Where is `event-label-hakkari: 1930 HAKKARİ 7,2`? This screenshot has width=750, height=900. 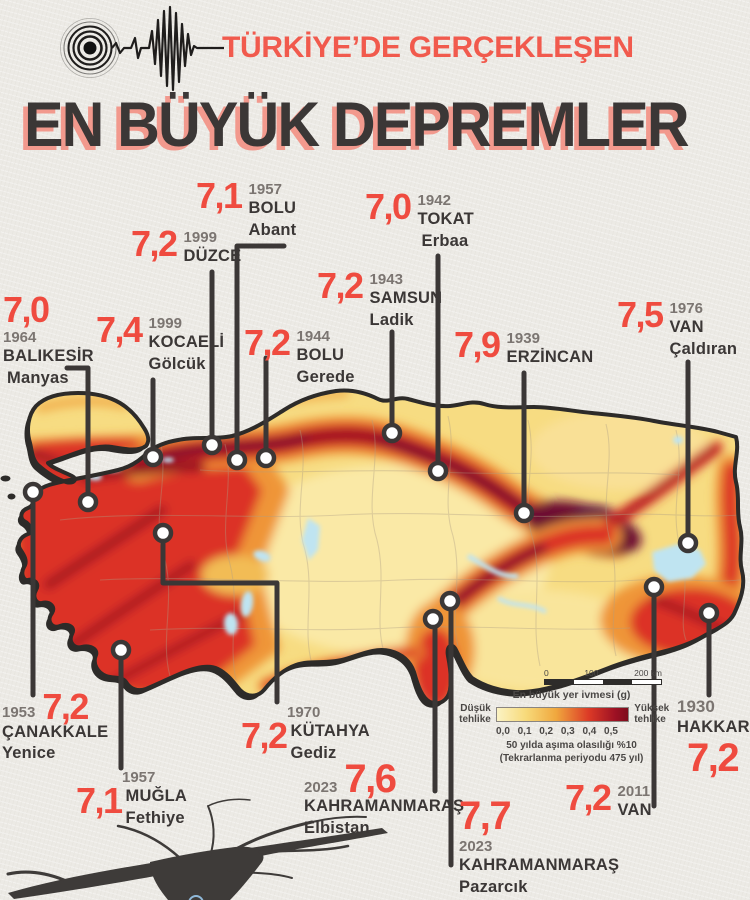
event-label-hakkari: 1930 HAKKARİ 7,2 is located at coordinates (713, 739).